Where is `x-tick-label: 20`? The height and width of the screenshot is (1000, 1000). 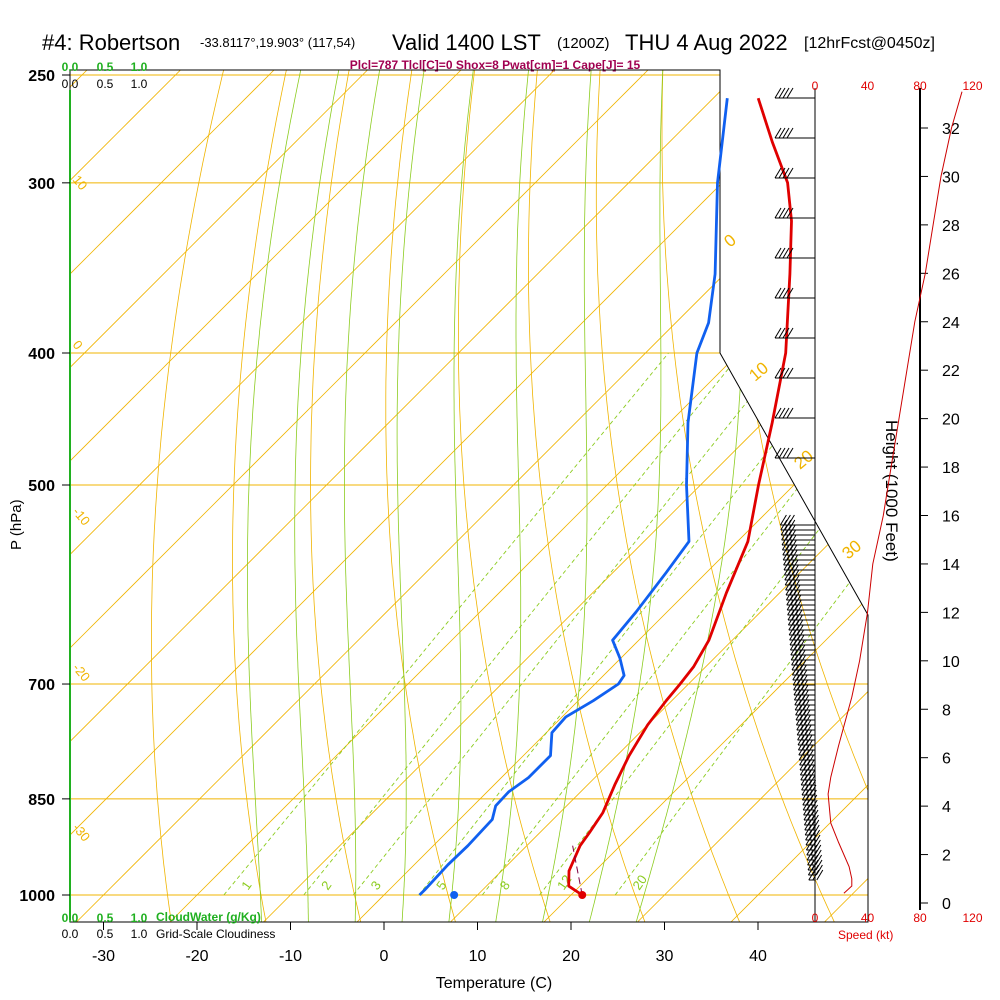
x-tick-label: 20 is located at coordinates (571, 956).